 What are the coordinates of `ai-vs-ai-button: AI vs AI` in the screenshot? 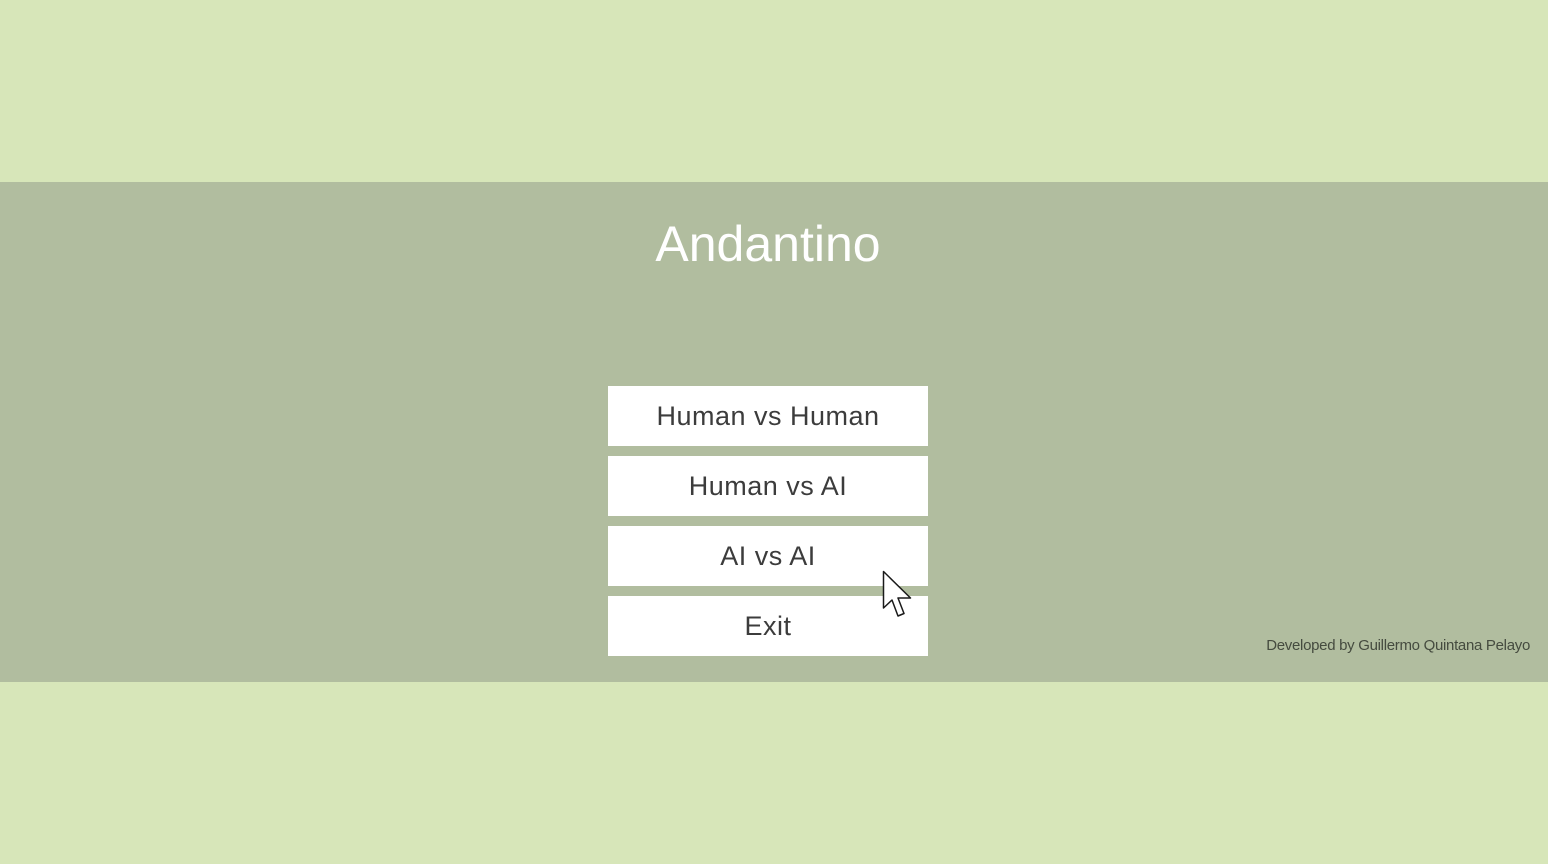 It's located at (768, 556).